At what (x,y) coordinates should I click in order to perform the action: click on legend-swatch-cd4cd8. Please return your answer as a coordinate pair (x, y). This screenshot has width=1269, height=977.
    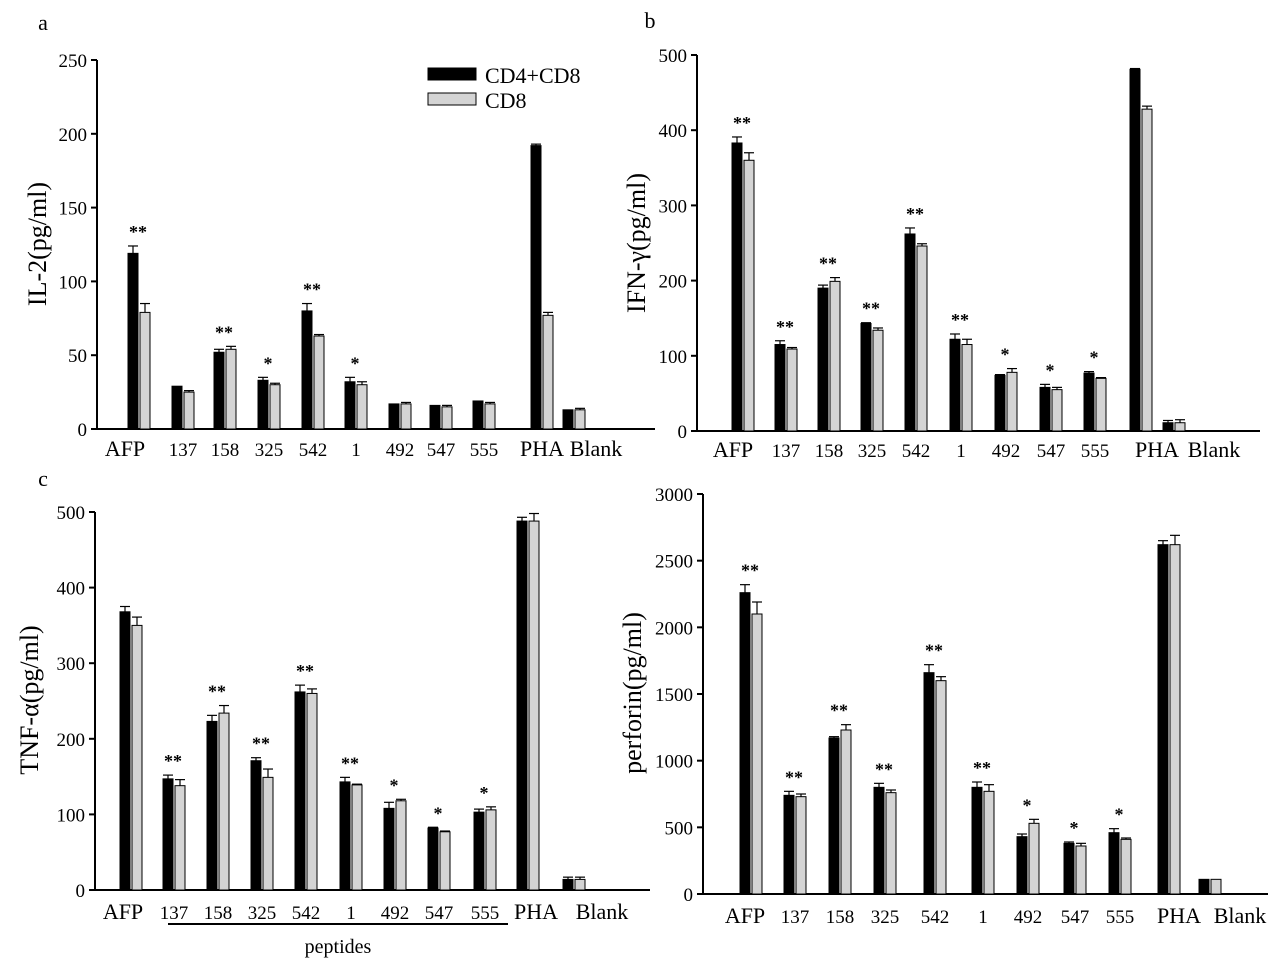
    Looking at the image, I should click on (452, 74).